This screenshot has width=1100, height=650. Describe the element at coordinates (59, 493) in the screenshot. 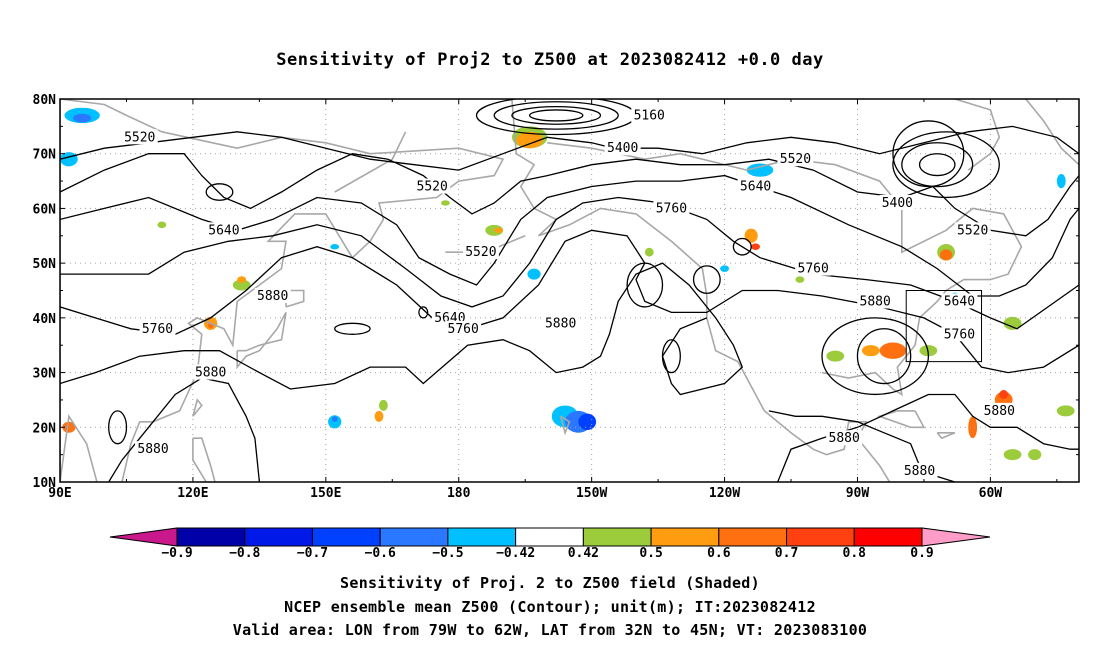

I see `lon-label: 90E` at that location.